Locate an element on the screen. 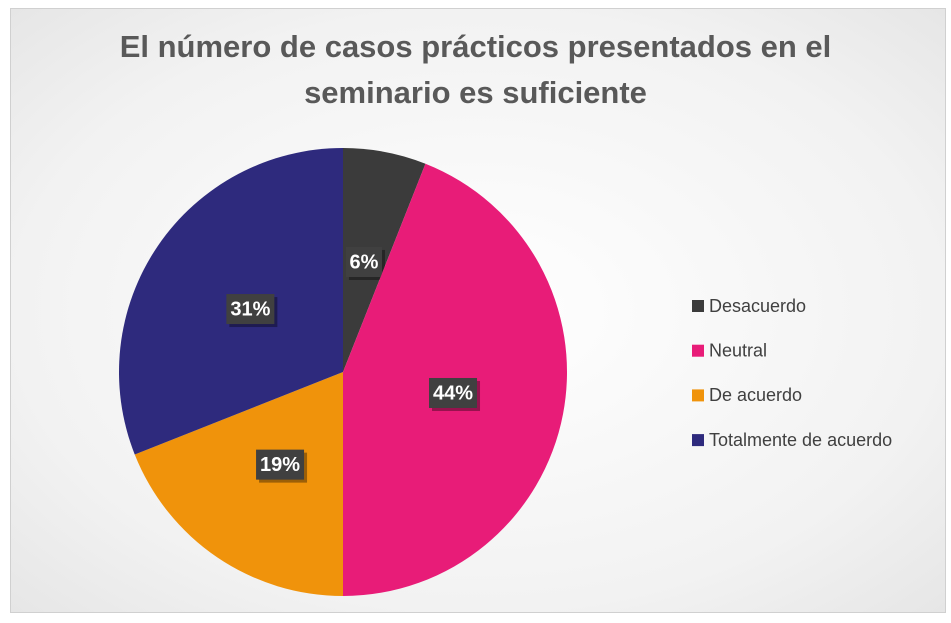 The height and width of the screenshot is (623, 951). data-label: 31% is located at coordinates (250, 309).